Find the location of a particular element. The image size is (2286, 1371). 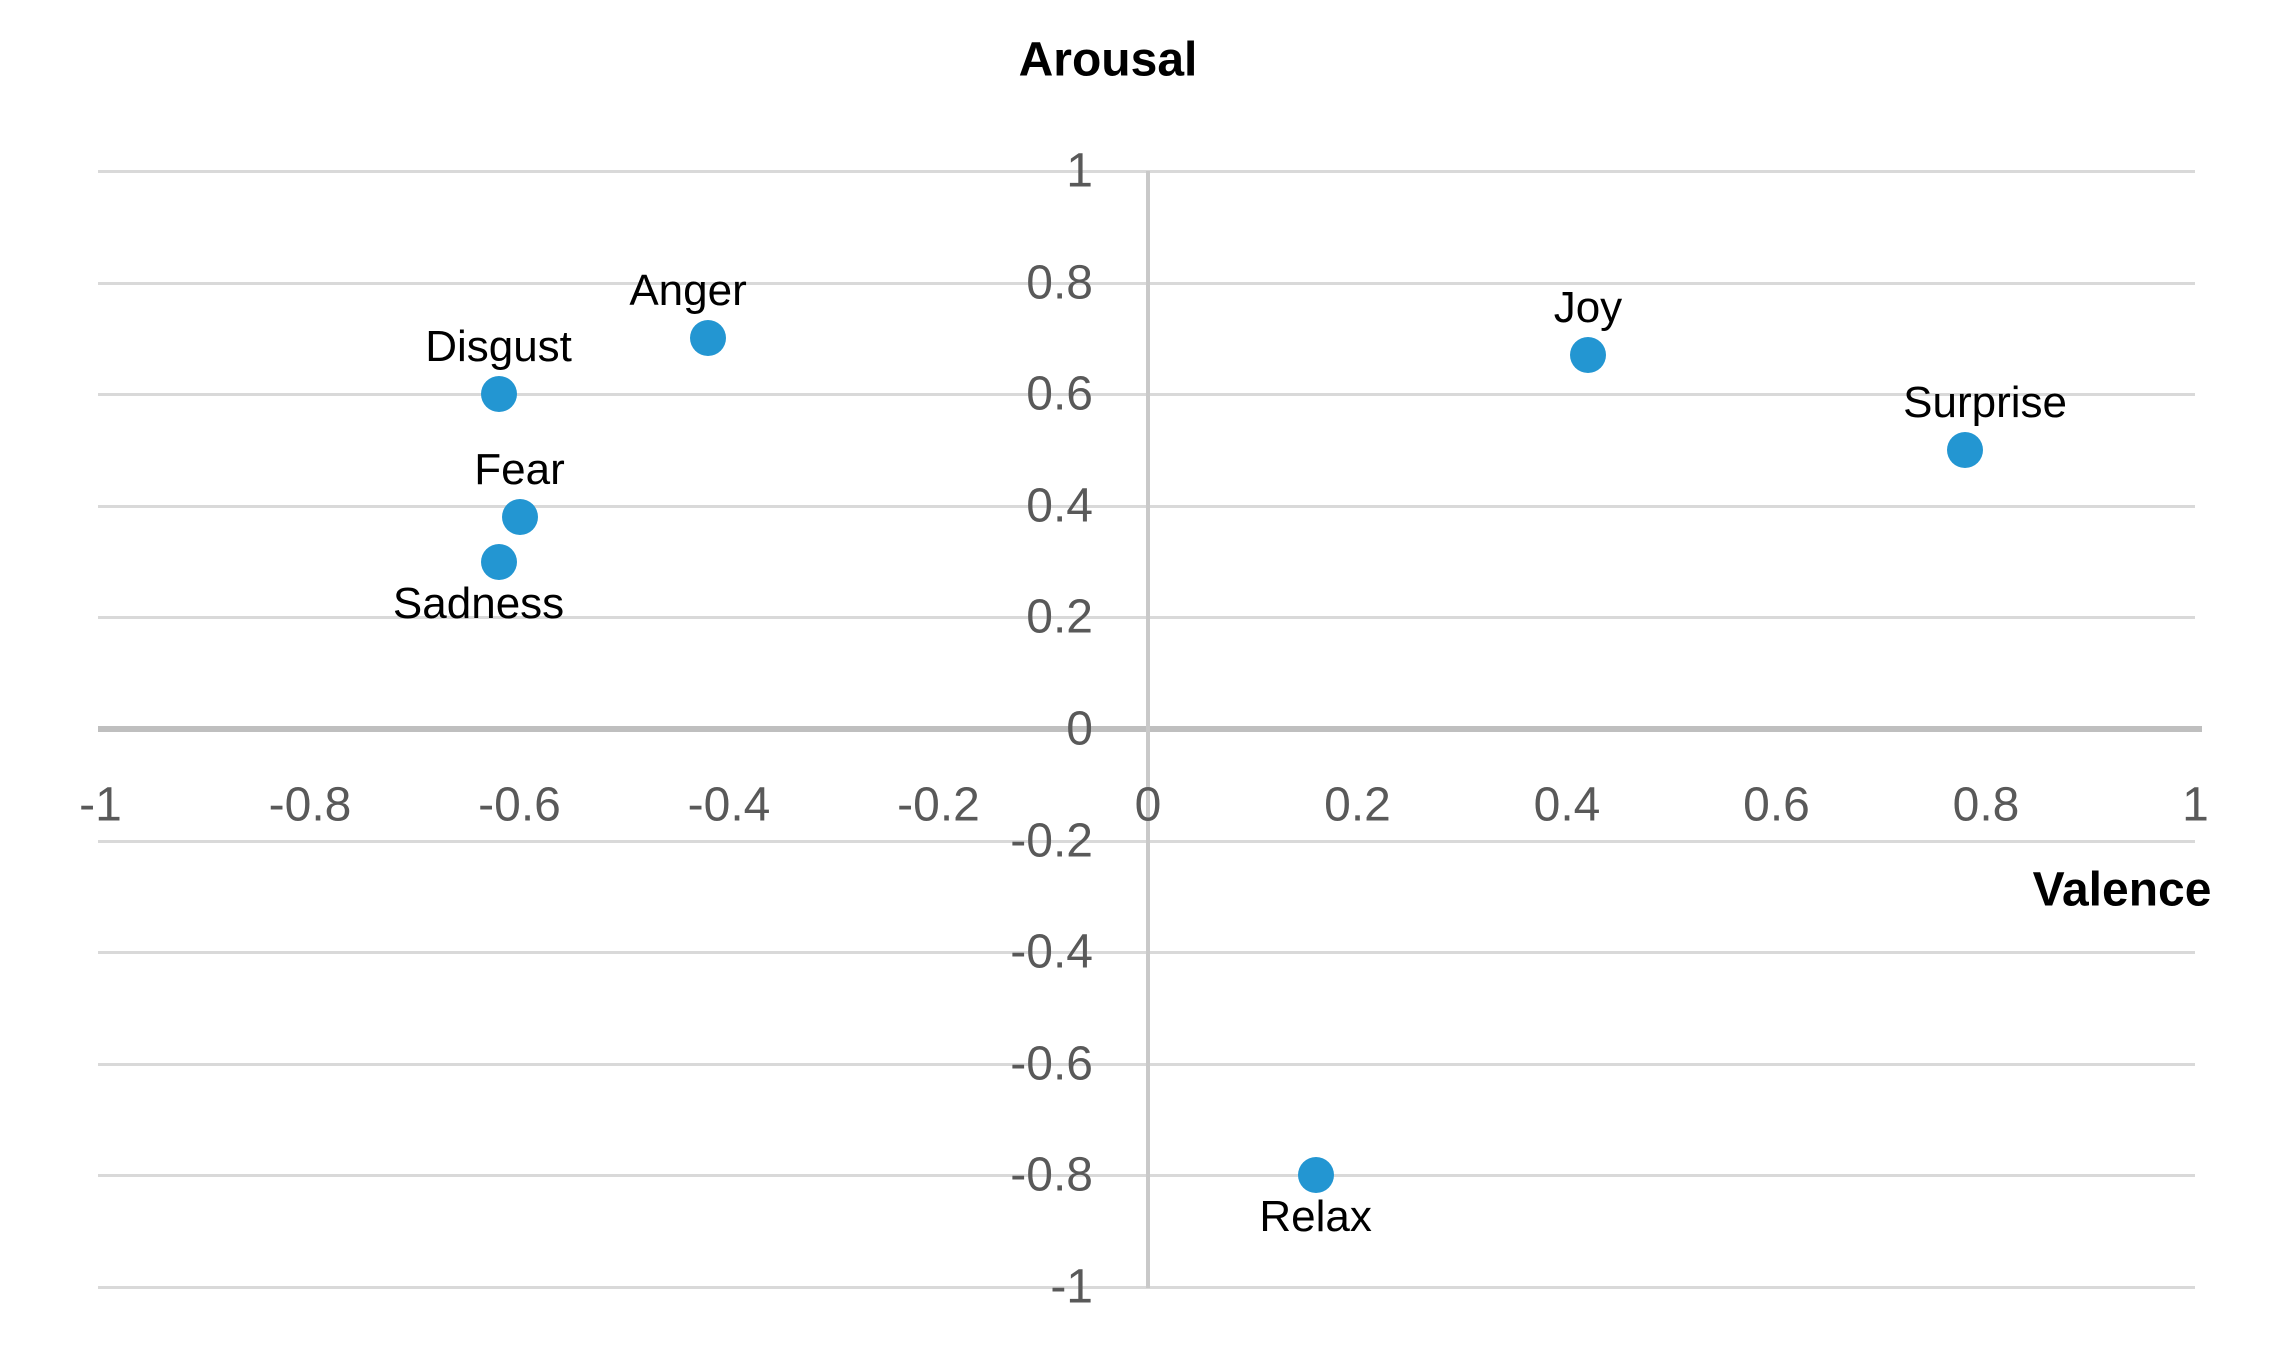

x-tick-label: -0.2 is located at coordinates (938, 805).